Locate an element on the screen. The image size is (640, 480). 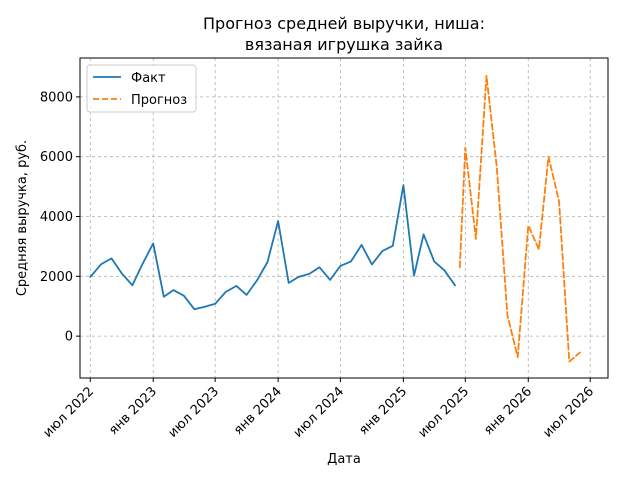
y-tick-label: 2000 is located at coordinates (56, 277).